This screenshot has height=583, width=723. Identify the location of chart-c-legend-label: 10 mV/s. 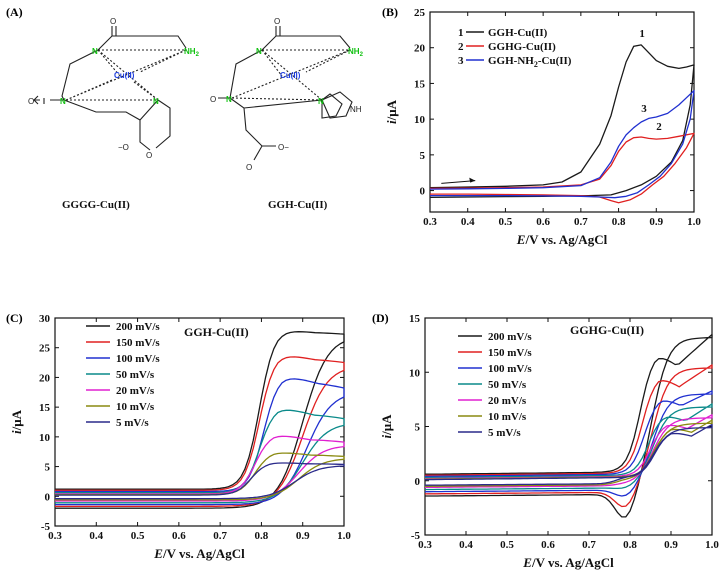
(135, 407).